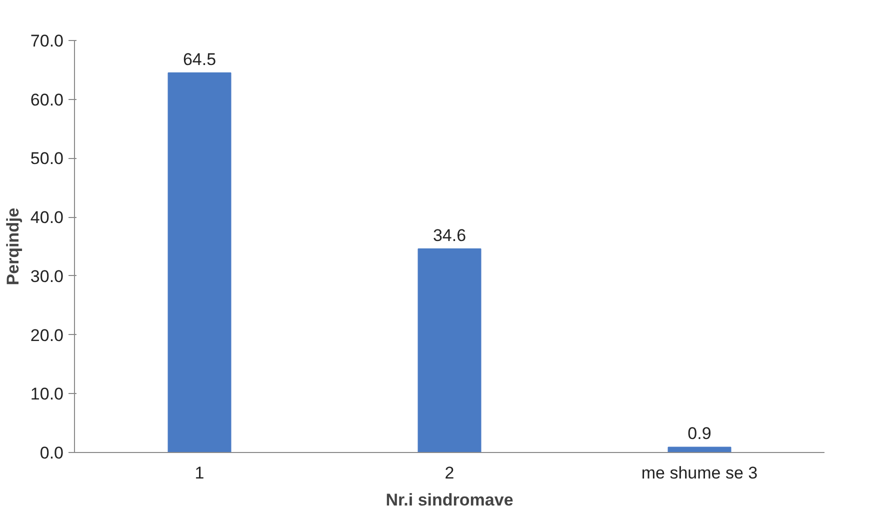  What do you see at coordinates (47, 41) in the screenshot?
I see `y-tick-label: 70.0` at bounding box center [47, 41].